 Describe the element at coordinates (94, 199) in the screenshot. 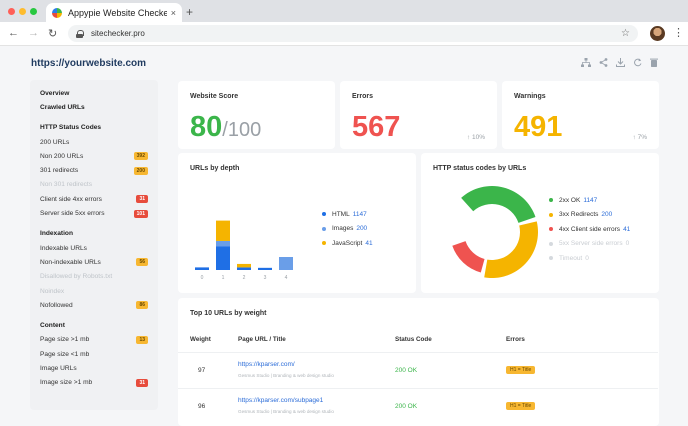

I see `sidebar-item: Client side 4xx errors 31` at that location.